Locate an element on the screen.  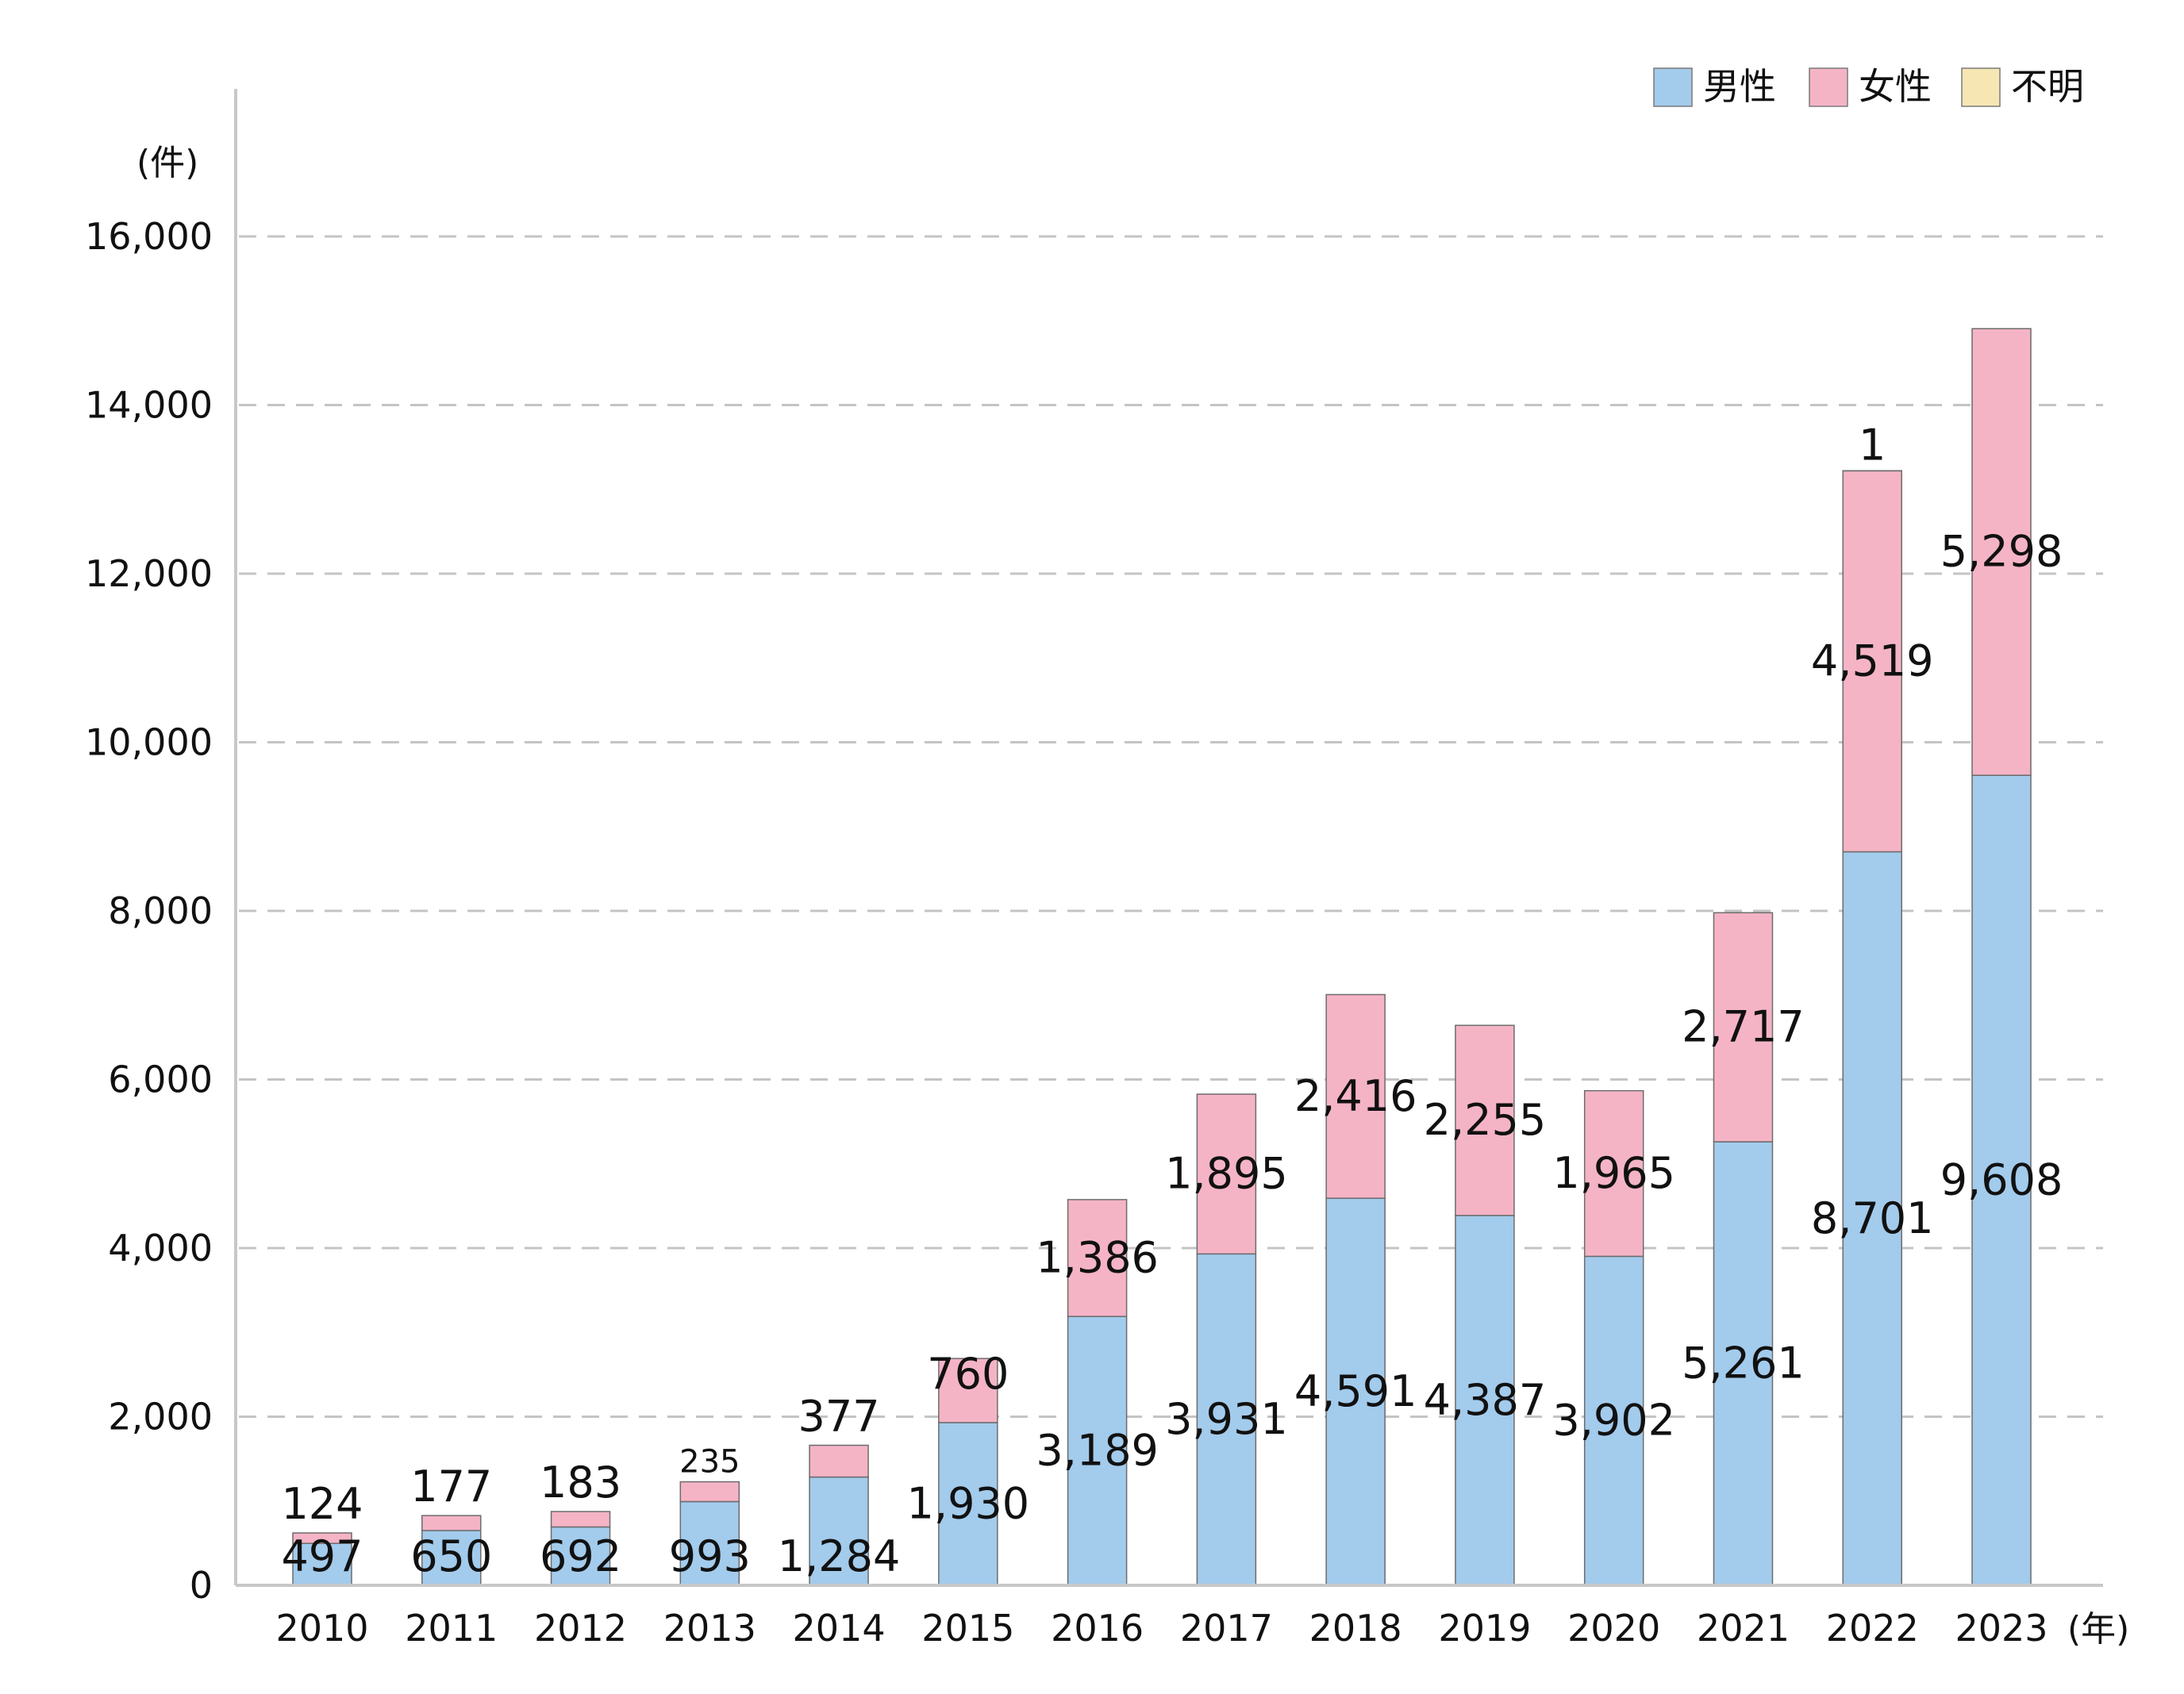
bar-男性-2015 is located at coordinates (968, 1504).